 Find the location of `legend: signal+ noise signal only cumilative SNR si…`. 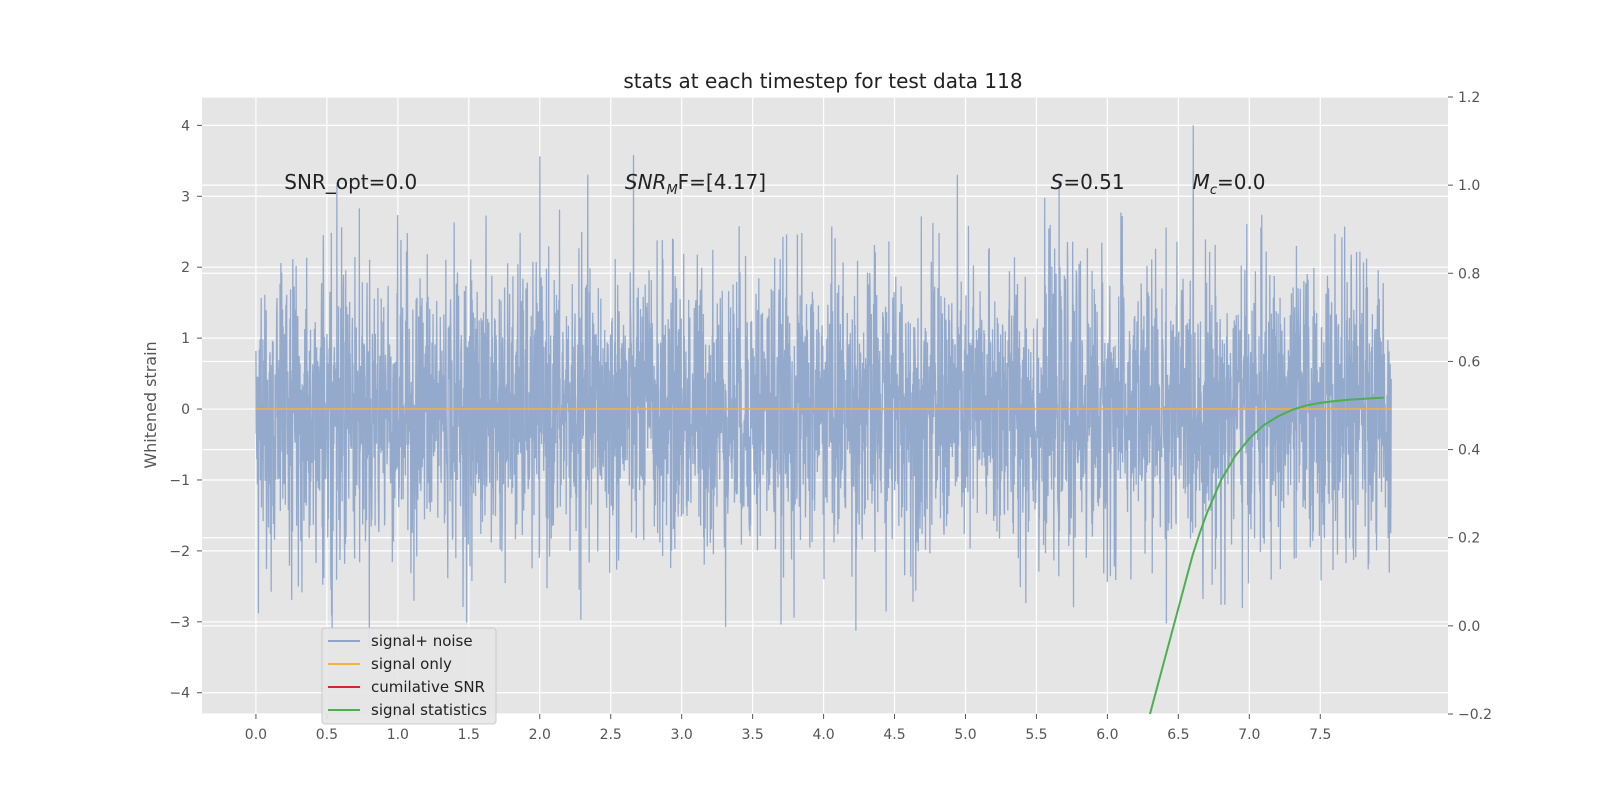

legend: signal+ noise signal only cumilative SNR si… is located at coordinates (409, 676).